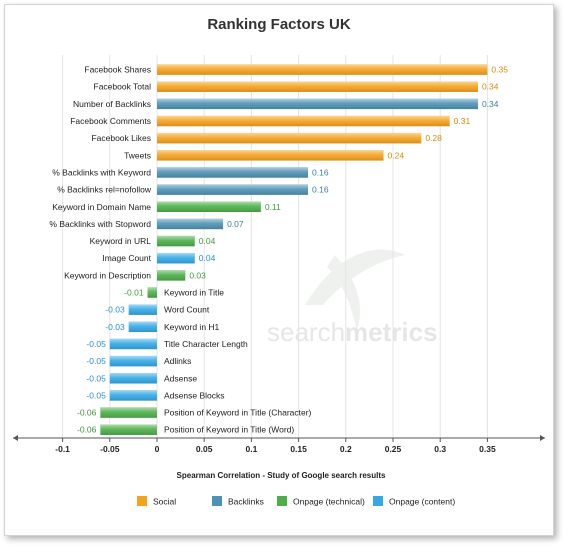 This screenshot has height=546, width=567. What do you see at coordinates (159, 258) in the screenshot?
I see `bar-image-count: Image Count 0.04` at bounding box center [159, 258].